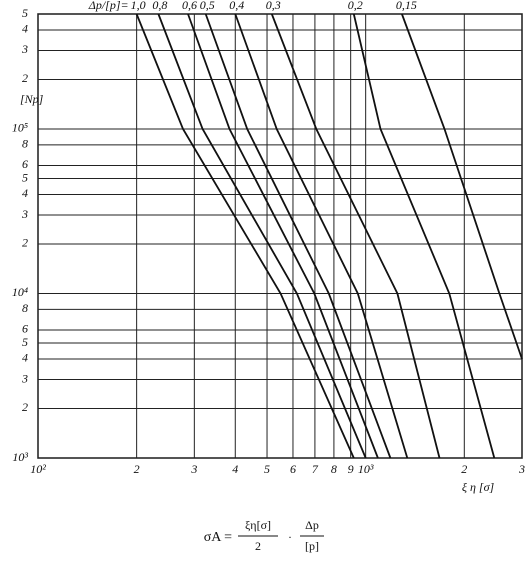 This screenshot has height=570, width=530. Describe the element at coordinates (351, 469) in the screenshot. I see `x-tick-label: 9` at that location.